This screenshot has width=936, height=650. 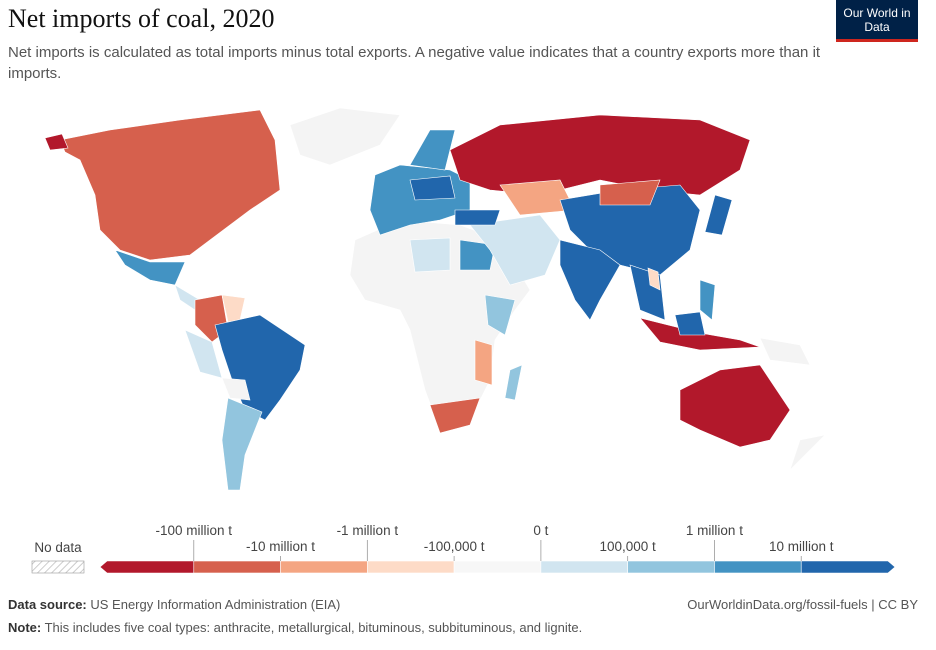 I want to click on legend-tick-label: 10 million t, so click(x=801, y=546).